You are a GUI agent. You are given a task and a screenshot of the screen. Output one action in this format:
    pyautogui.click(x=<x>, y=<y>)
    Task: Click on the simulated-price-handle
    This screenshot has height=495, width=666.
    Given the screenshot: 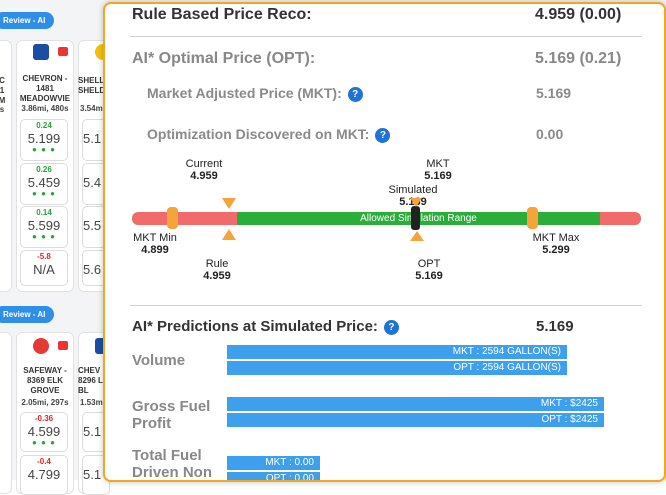 What is the action you would take?
    pyautogui.click(x=415, y=218)
    